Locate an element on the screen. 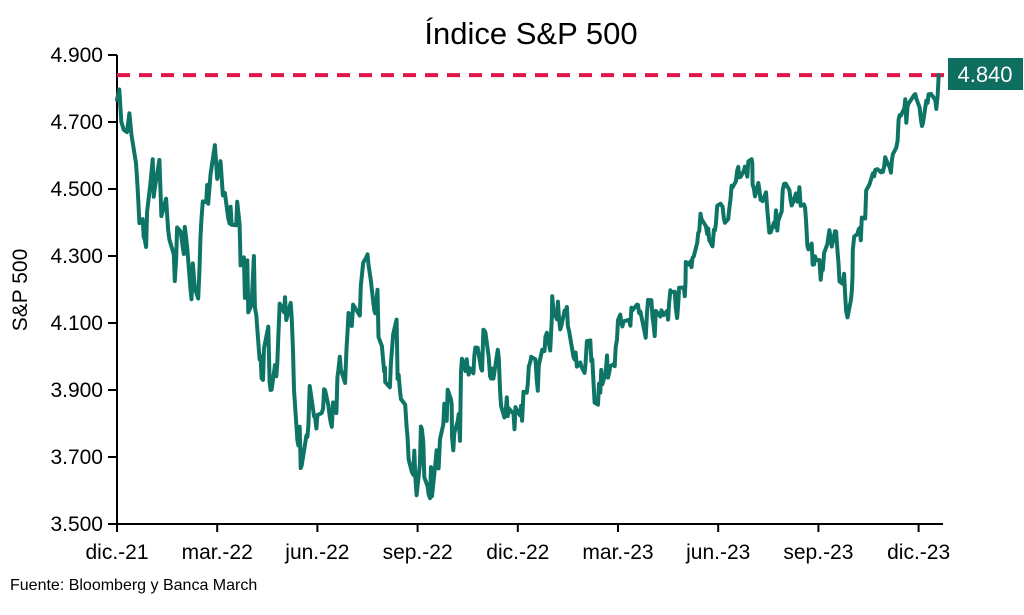  x-tick-label: sep.-22 is located at coordinates (418, 552).